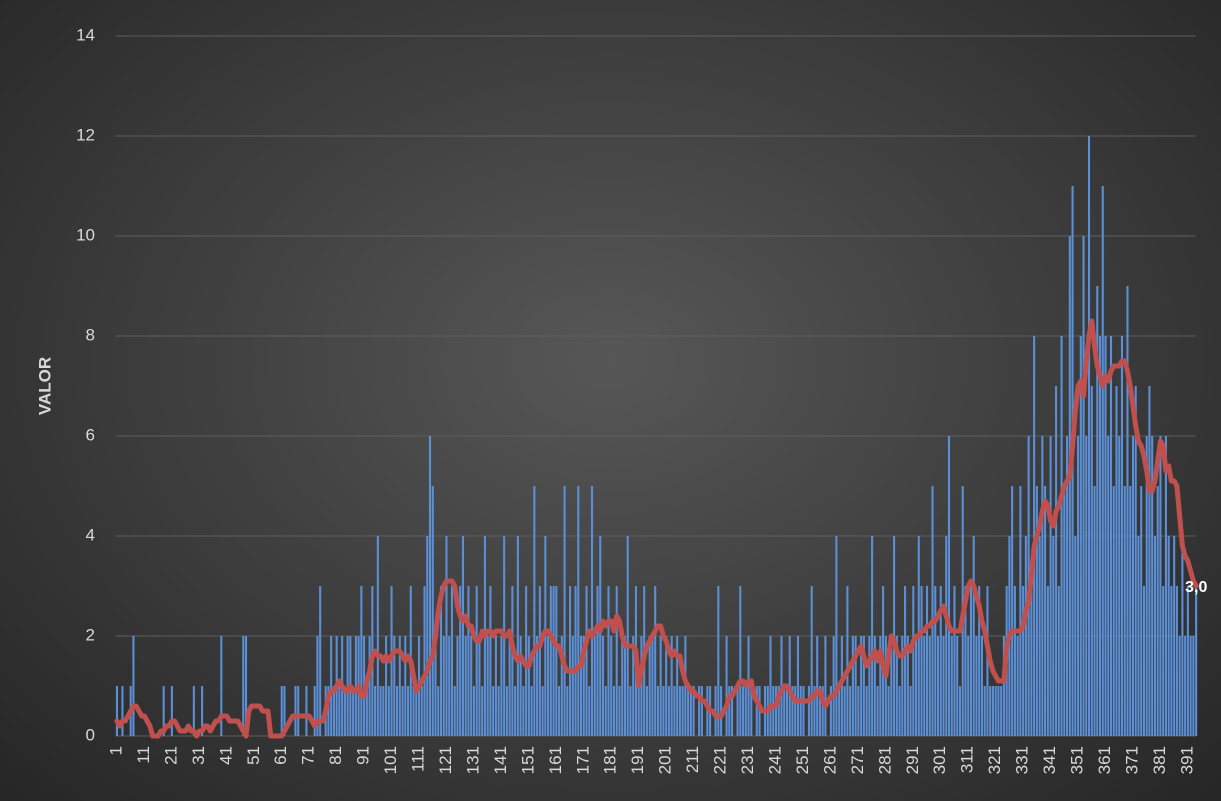 This screenshot has height=801, width=1221. What do you see at coordinates (390, 760) in the screenshot?
I see `x-tick-label: 101` at bounding box center [390, 760].